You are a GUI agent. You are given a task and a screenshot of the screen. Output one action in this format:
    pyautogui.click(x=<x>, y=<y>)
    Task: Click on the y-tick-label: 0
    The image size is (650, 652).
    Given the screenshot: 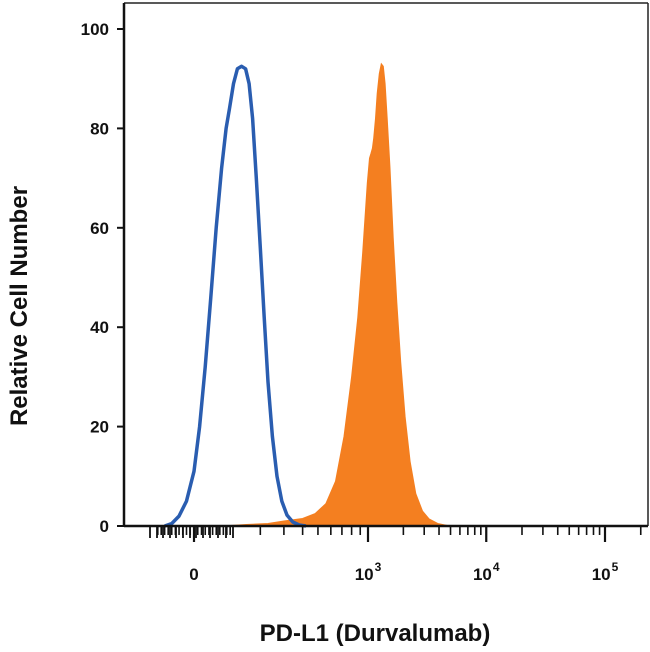 What is the action you would take?
    pyautogui.click(x=104, y=526)
    